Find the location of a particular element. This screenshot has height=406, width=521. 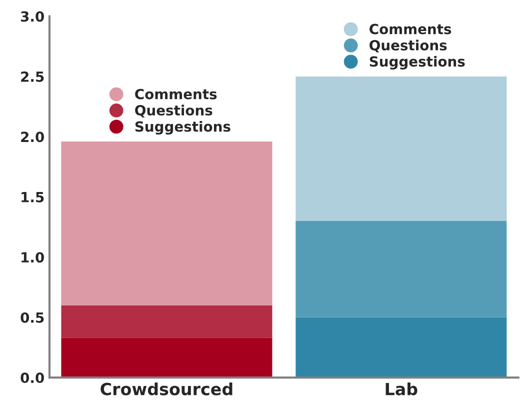

y-tick-label: 0.5 is located at coordinates (32, 317).